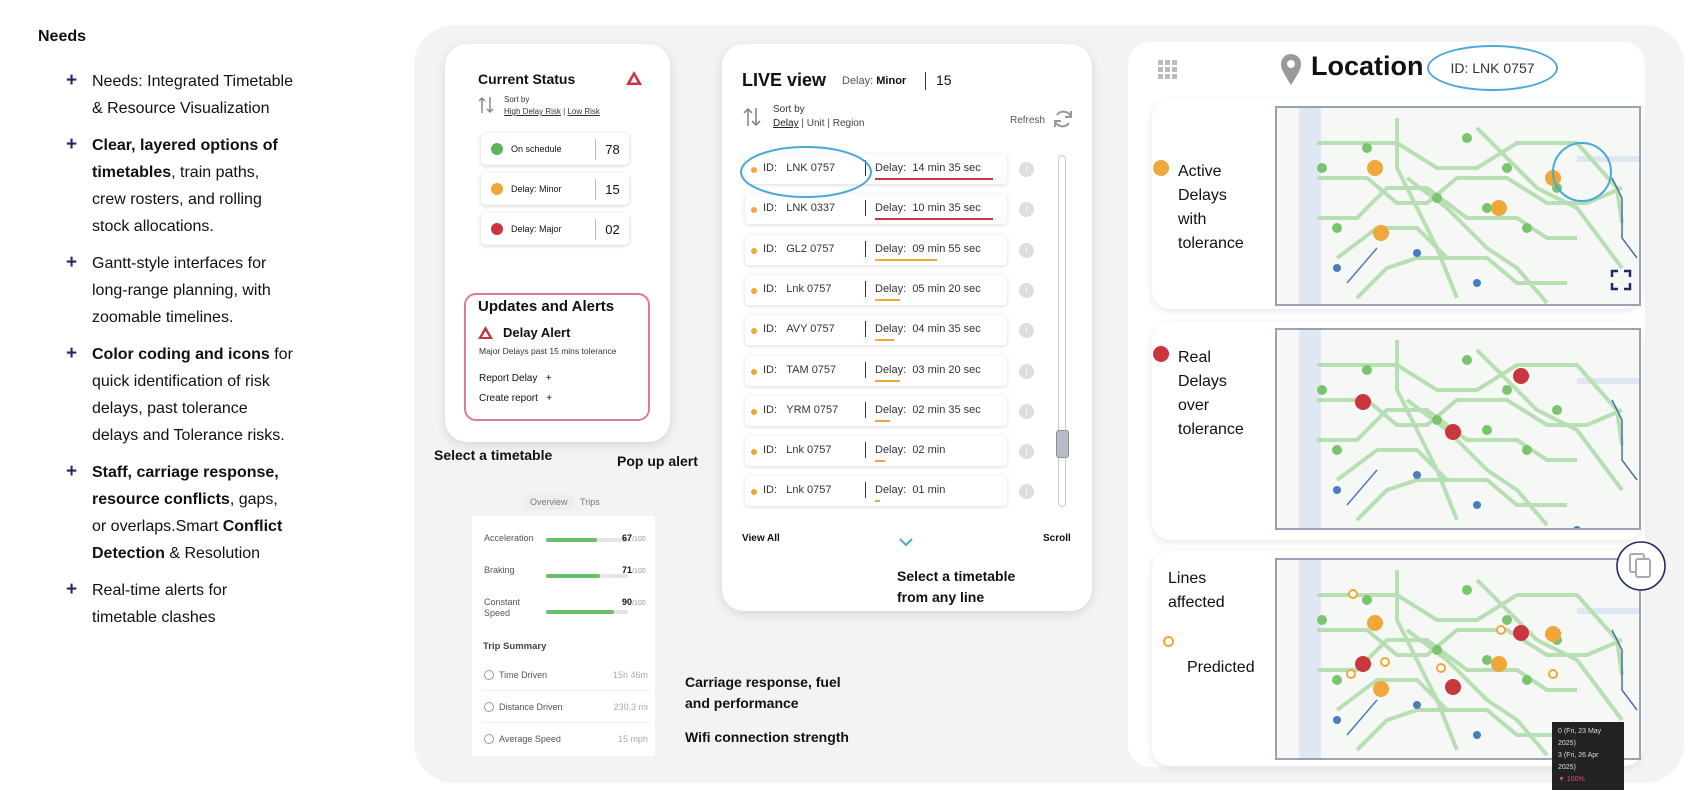  I want to click on sort-options: High Delay Risk | Low Risk, so click(552, 111).